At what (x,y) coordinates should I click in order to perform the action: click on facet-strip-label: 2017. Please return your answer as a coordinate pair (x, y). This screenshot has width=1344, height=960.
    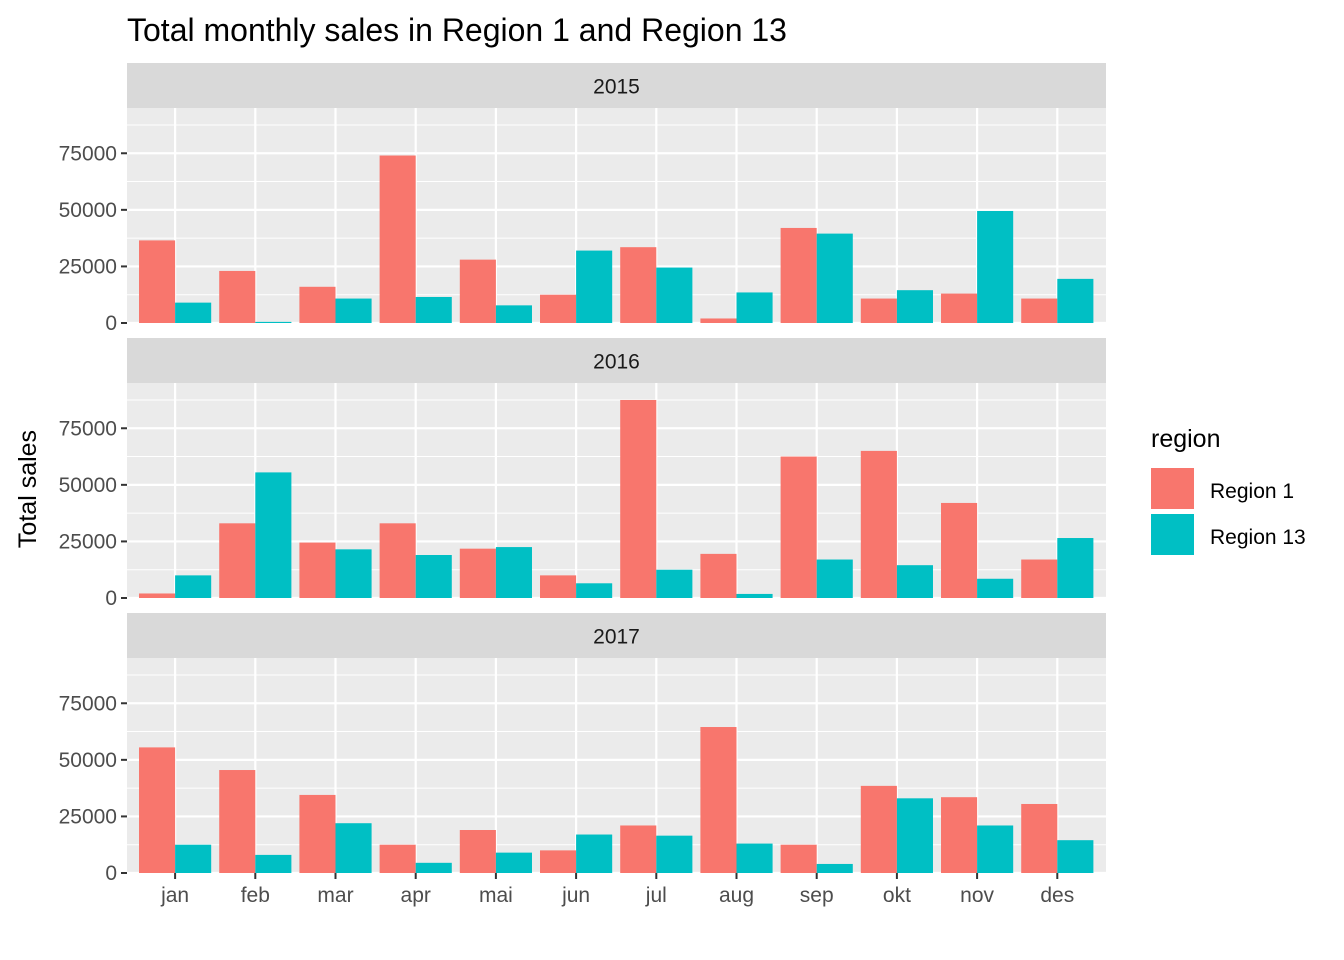
    Looking at the image, I should click on (616, 637).